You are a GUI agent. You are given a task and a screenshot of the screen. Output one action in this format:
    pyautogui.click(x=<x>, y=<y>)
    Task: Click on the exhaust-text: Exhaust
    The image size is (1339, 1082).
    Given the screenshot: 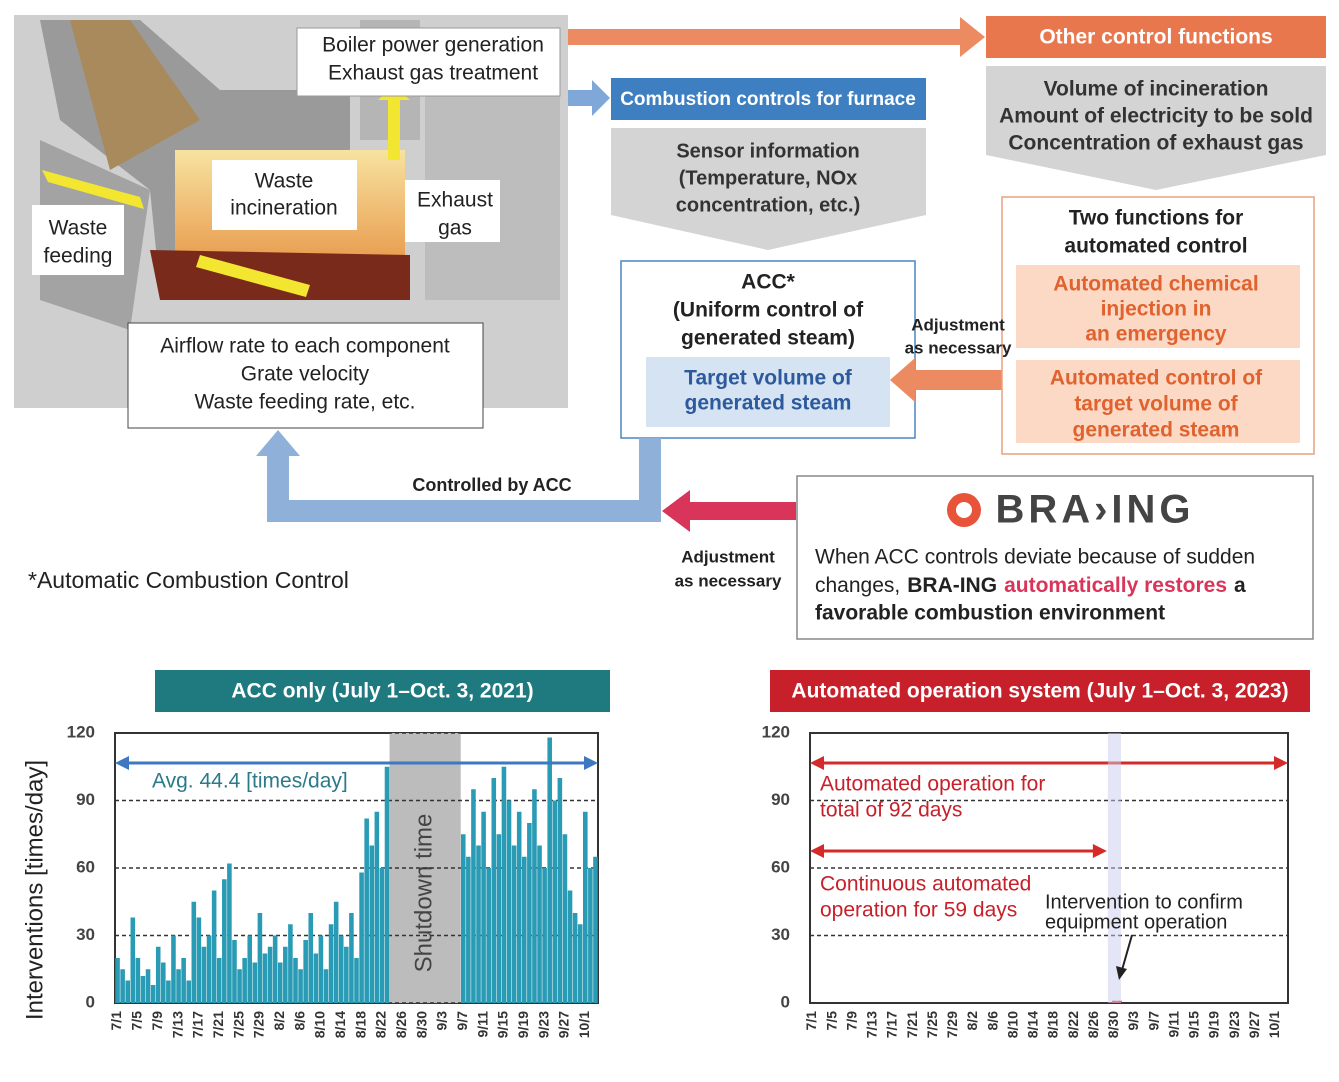 What is the action you would take?
    pyautogui.click(x=455, y=200)
    